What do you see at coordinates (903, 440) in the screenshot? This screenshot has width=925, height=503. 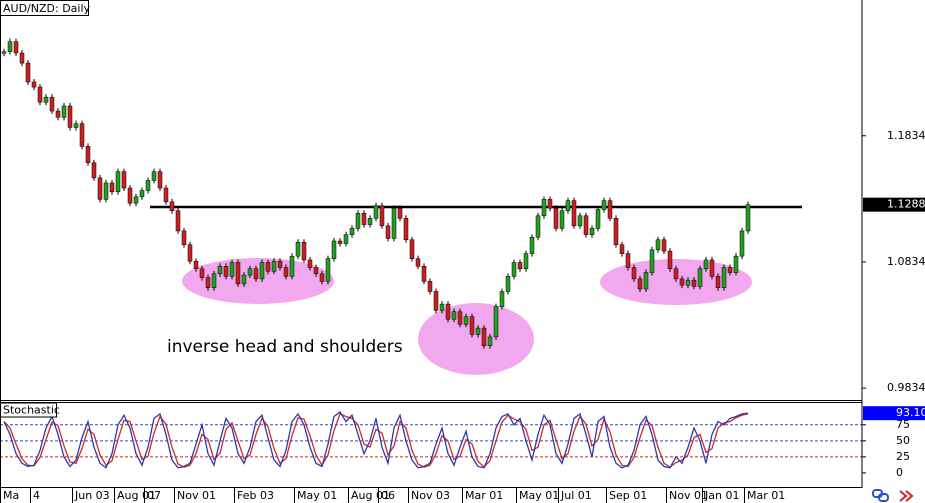 I see `y-tick-label: 50` at bounding box center [903, 440].